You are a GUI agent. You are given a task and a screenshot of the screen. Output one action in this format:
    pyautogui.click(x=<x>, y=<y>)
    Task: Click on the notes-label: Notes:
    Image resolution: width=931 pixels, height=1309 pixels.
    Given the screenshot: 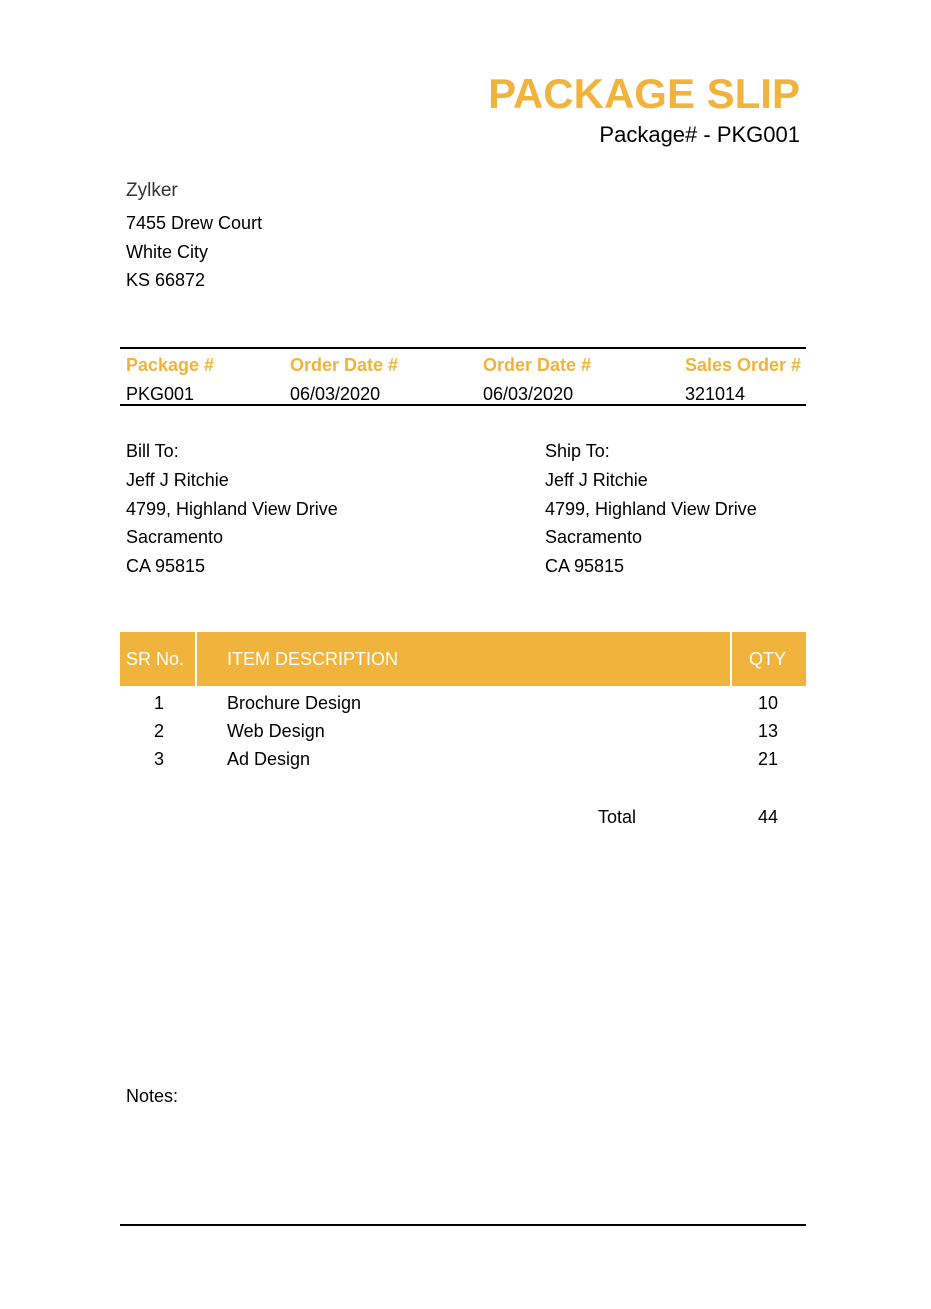 What is the action you would take?
    pyautogui.click(x=152, y=1096)
    